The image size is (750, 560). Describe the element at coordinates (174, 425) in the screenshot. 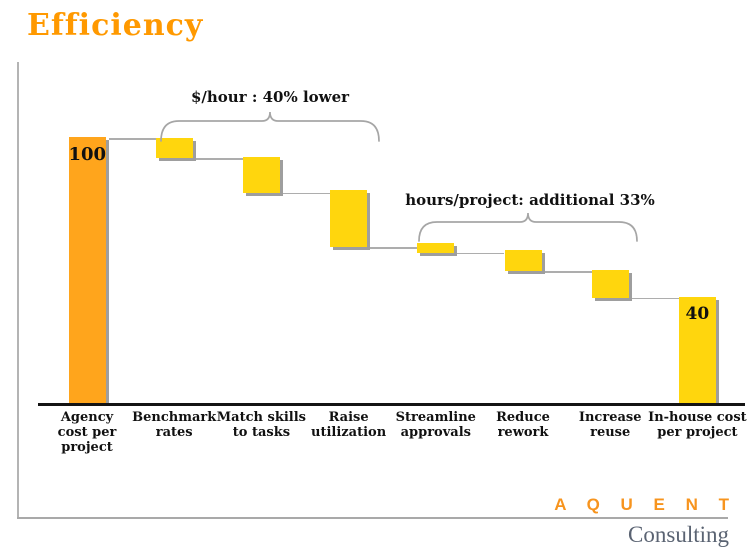

I see `axis-label-benchmark-rates: Benchmark rates` at that location.